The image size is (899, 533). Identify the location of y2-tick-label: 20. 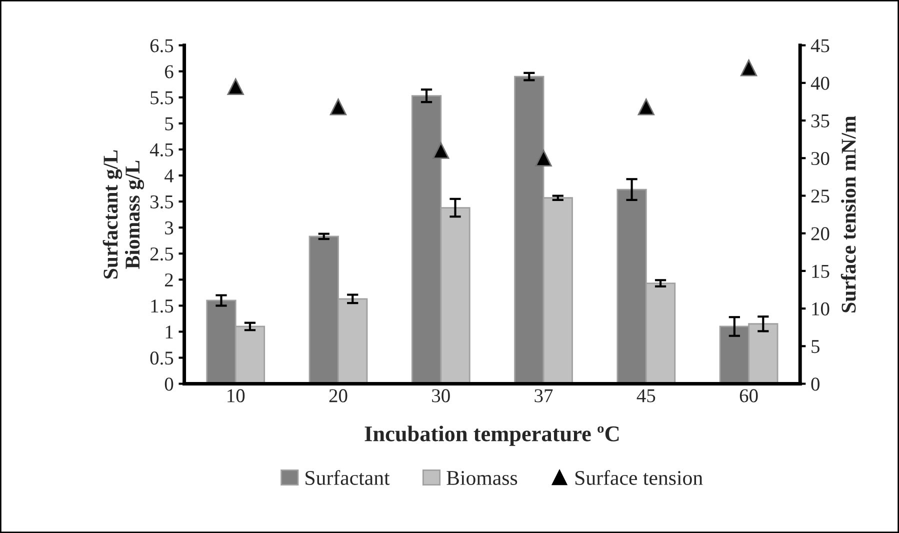
(820, 233).